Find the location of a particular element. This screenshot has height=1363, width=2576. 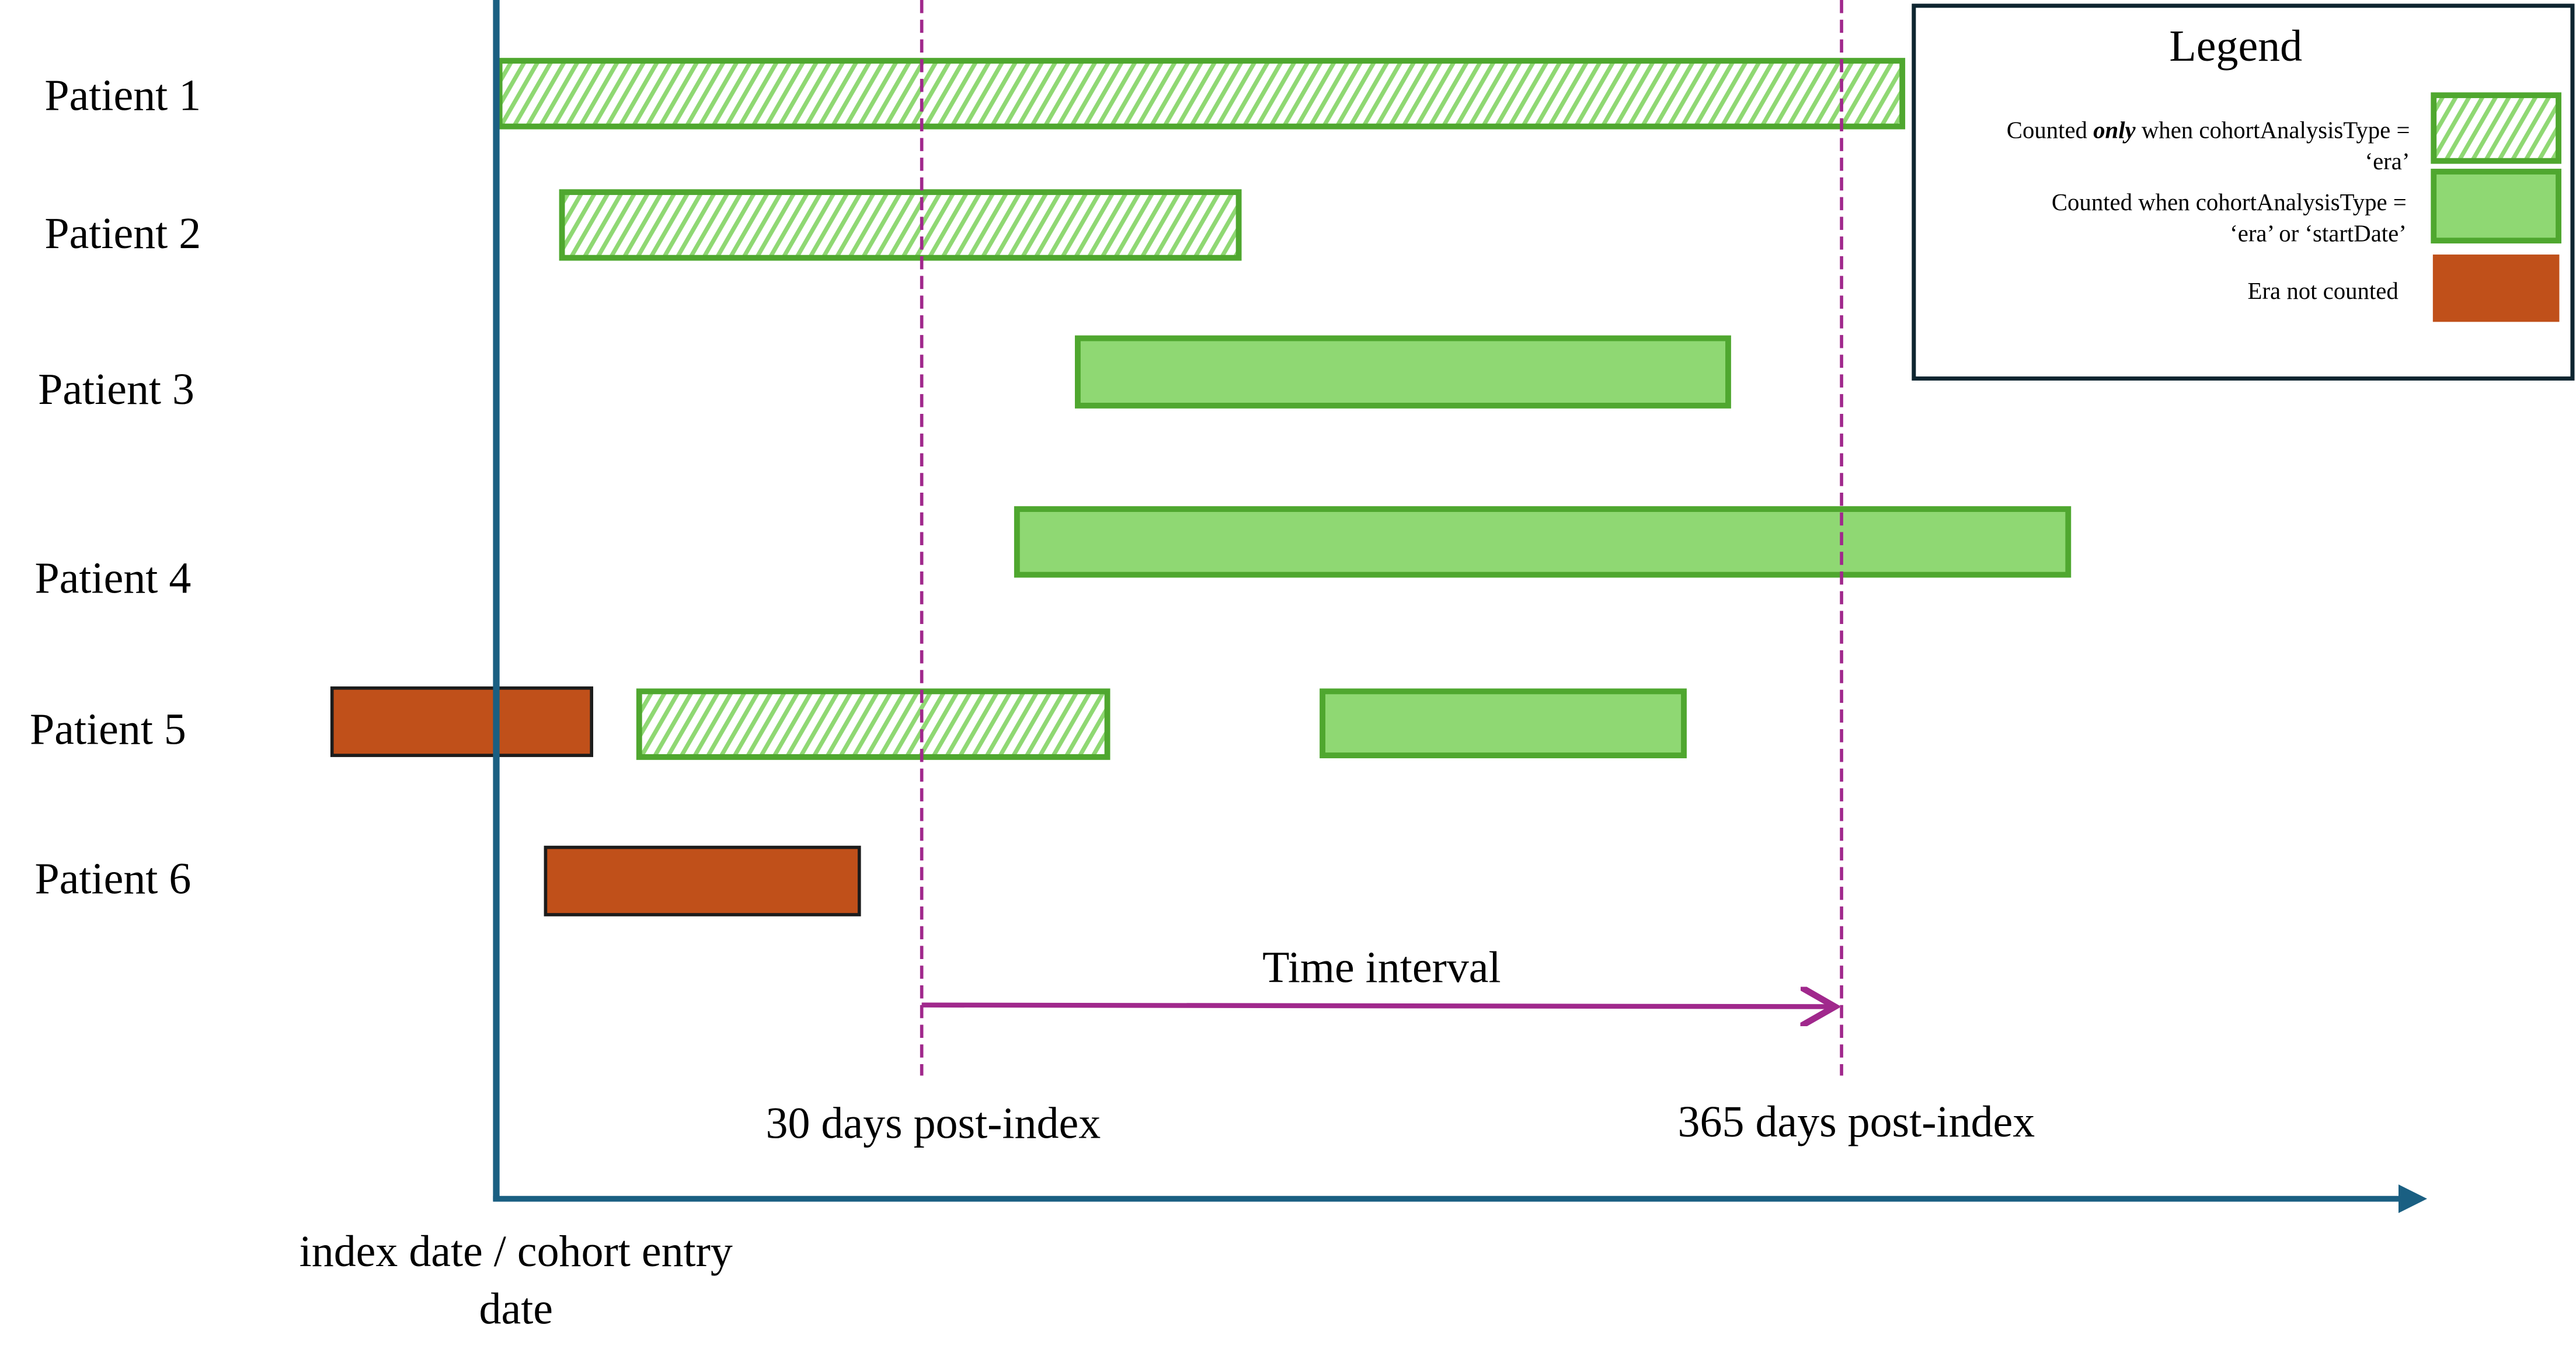

legend-swatch-orange is located at coordinates (2496, 288).